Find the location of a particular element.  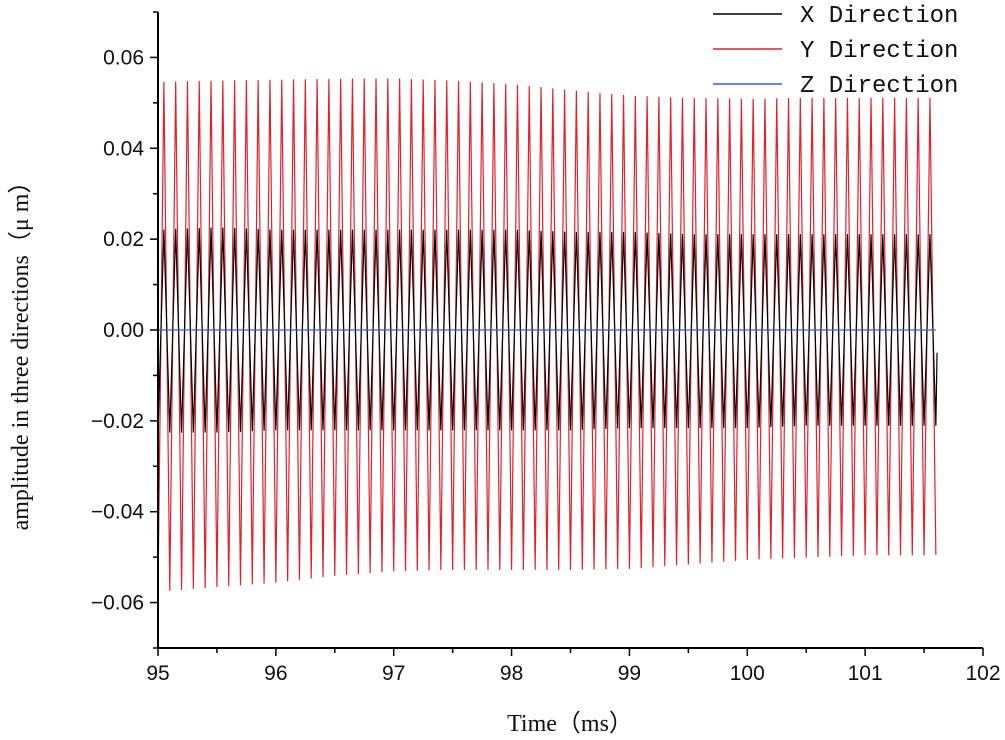

x-tick-label: 97 is located at coordinates (393, 673).